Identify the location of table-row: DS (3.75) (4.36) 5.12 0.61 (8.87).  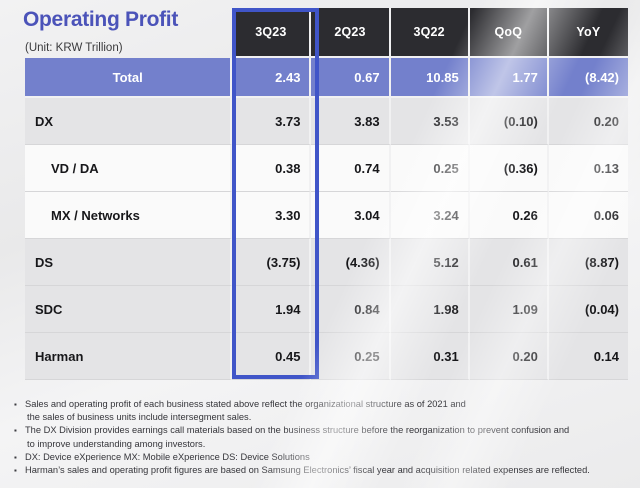
(326, 262).